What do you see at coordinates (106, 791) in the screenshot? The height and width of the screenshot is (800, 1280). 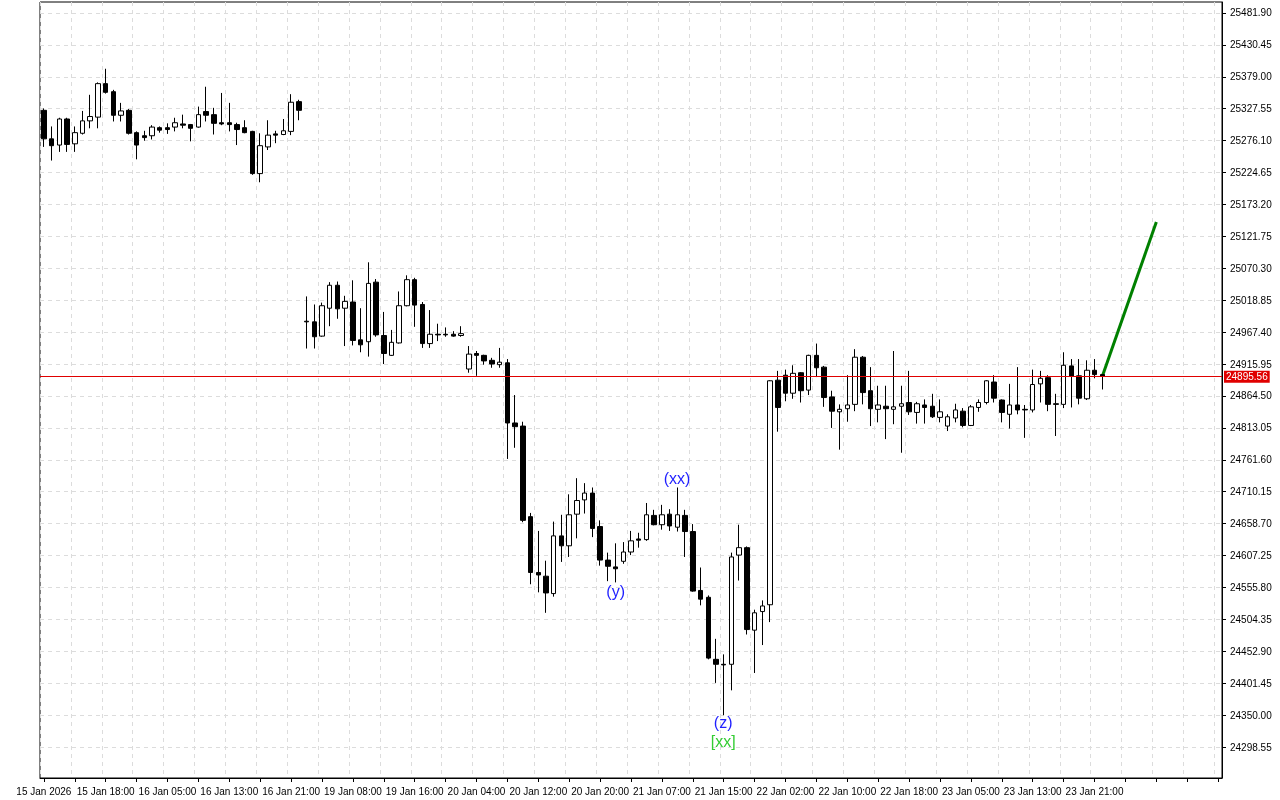 I see `x-tick-label: 15 Jan 18:00` at bounding box center [106, 791].